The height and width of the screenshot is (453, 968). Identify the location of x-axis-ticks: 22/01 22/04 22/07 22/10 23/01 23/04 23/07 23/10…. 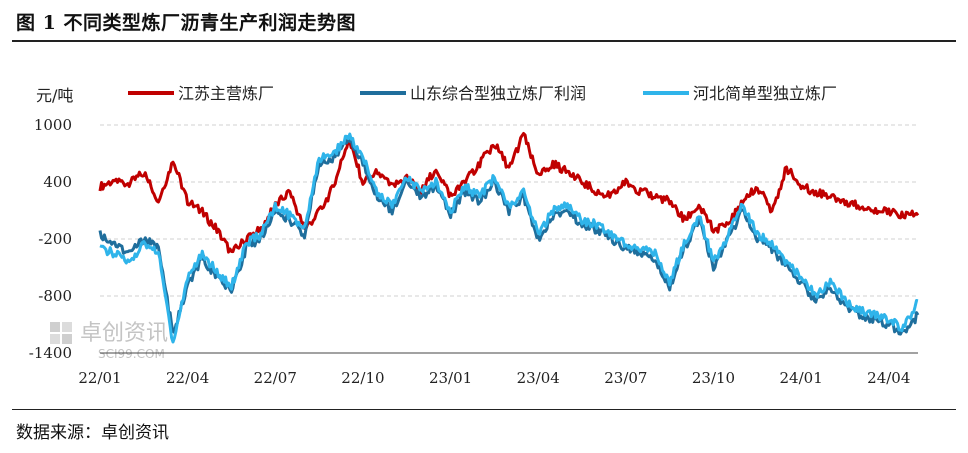
(494, 378).